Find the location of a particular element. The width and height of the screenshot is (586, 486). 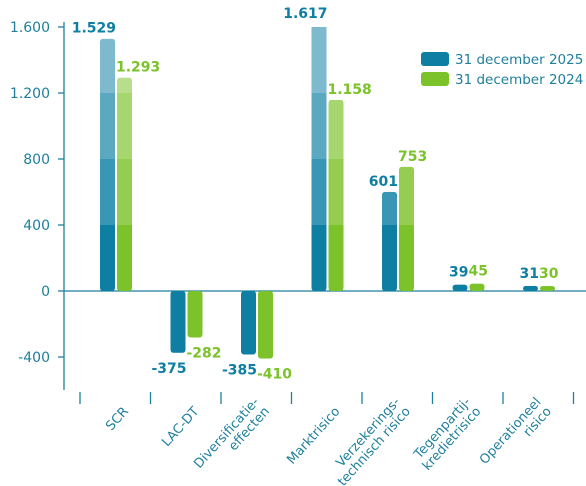

data-label: 30 is located at coordinates (549, 274).